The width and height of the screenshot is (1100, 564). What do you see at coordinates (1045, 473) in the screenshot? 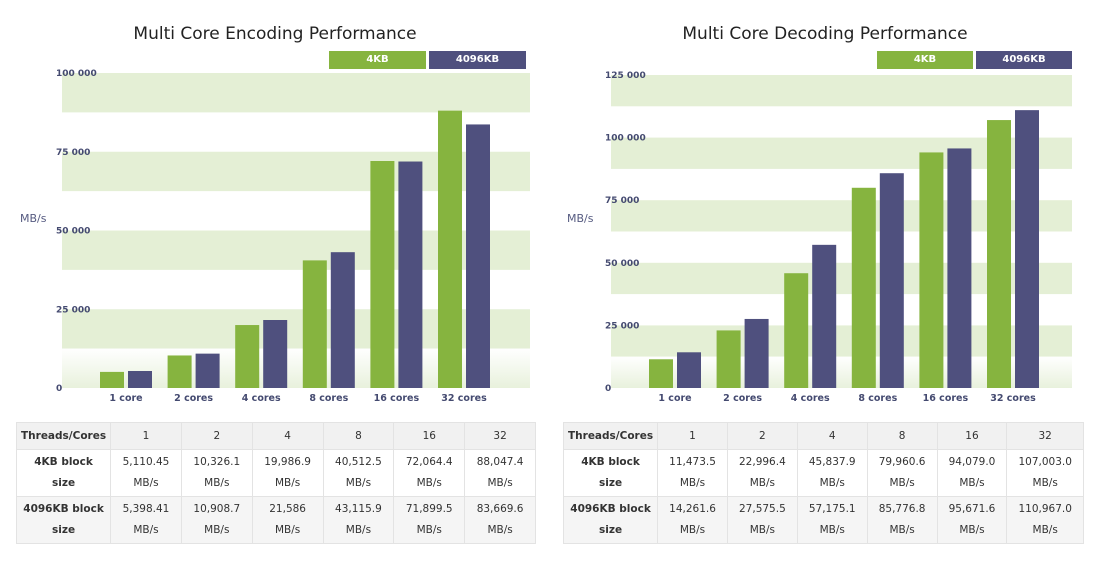
I see `table-cell: 107,003.0 MB/s` at bounding box center [1045, 473].